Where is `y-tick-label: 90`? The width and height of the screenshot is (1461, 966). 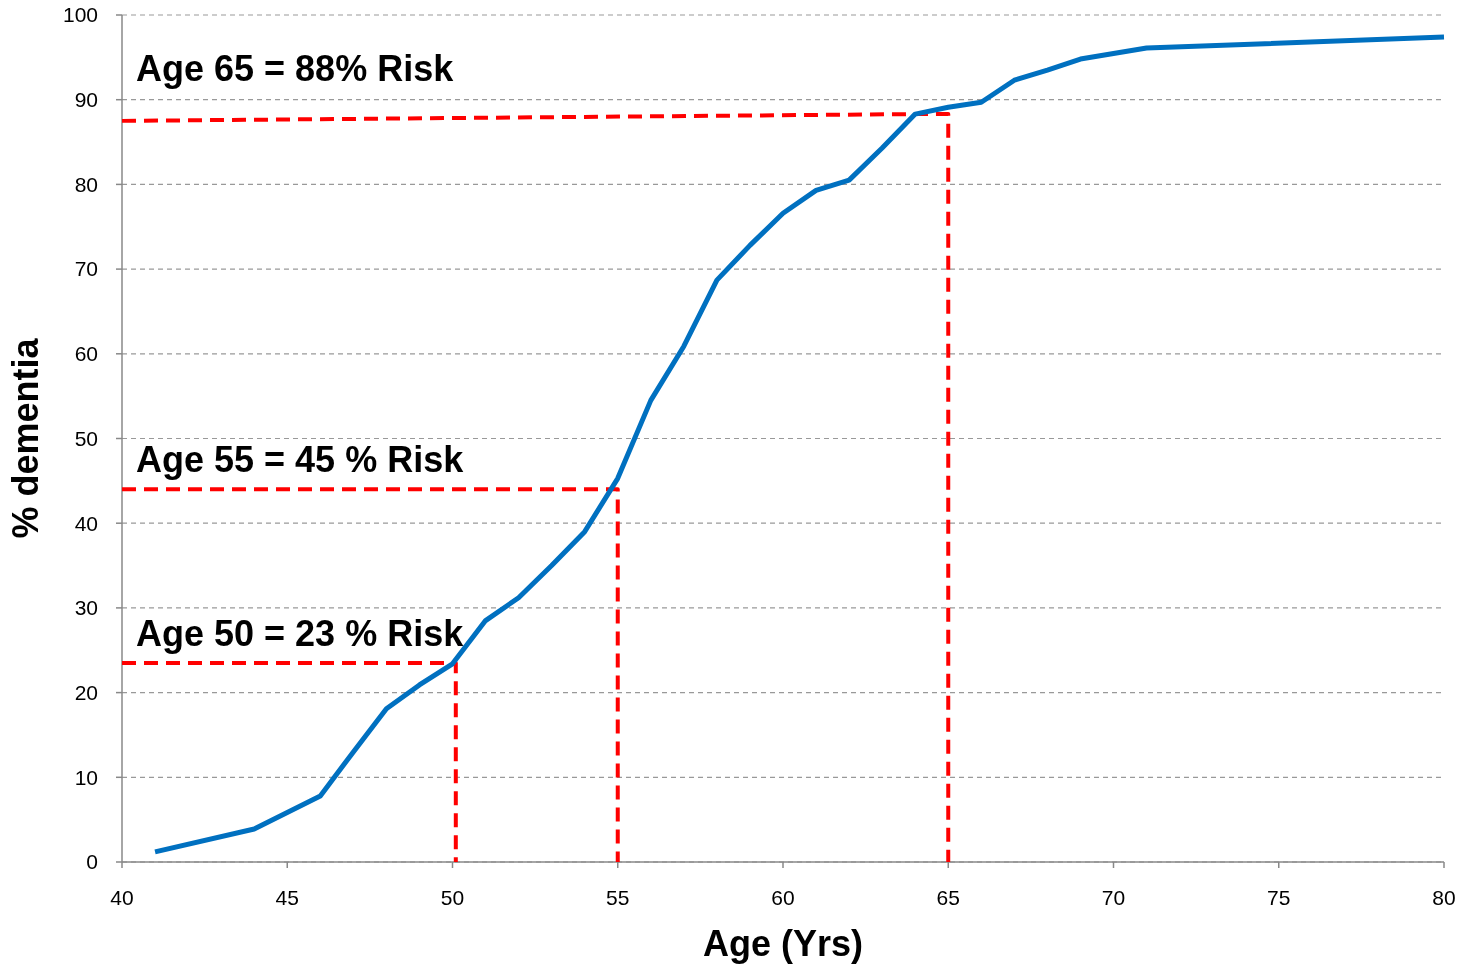 y-tick-label: 90 is located at coordinates (86, 100).